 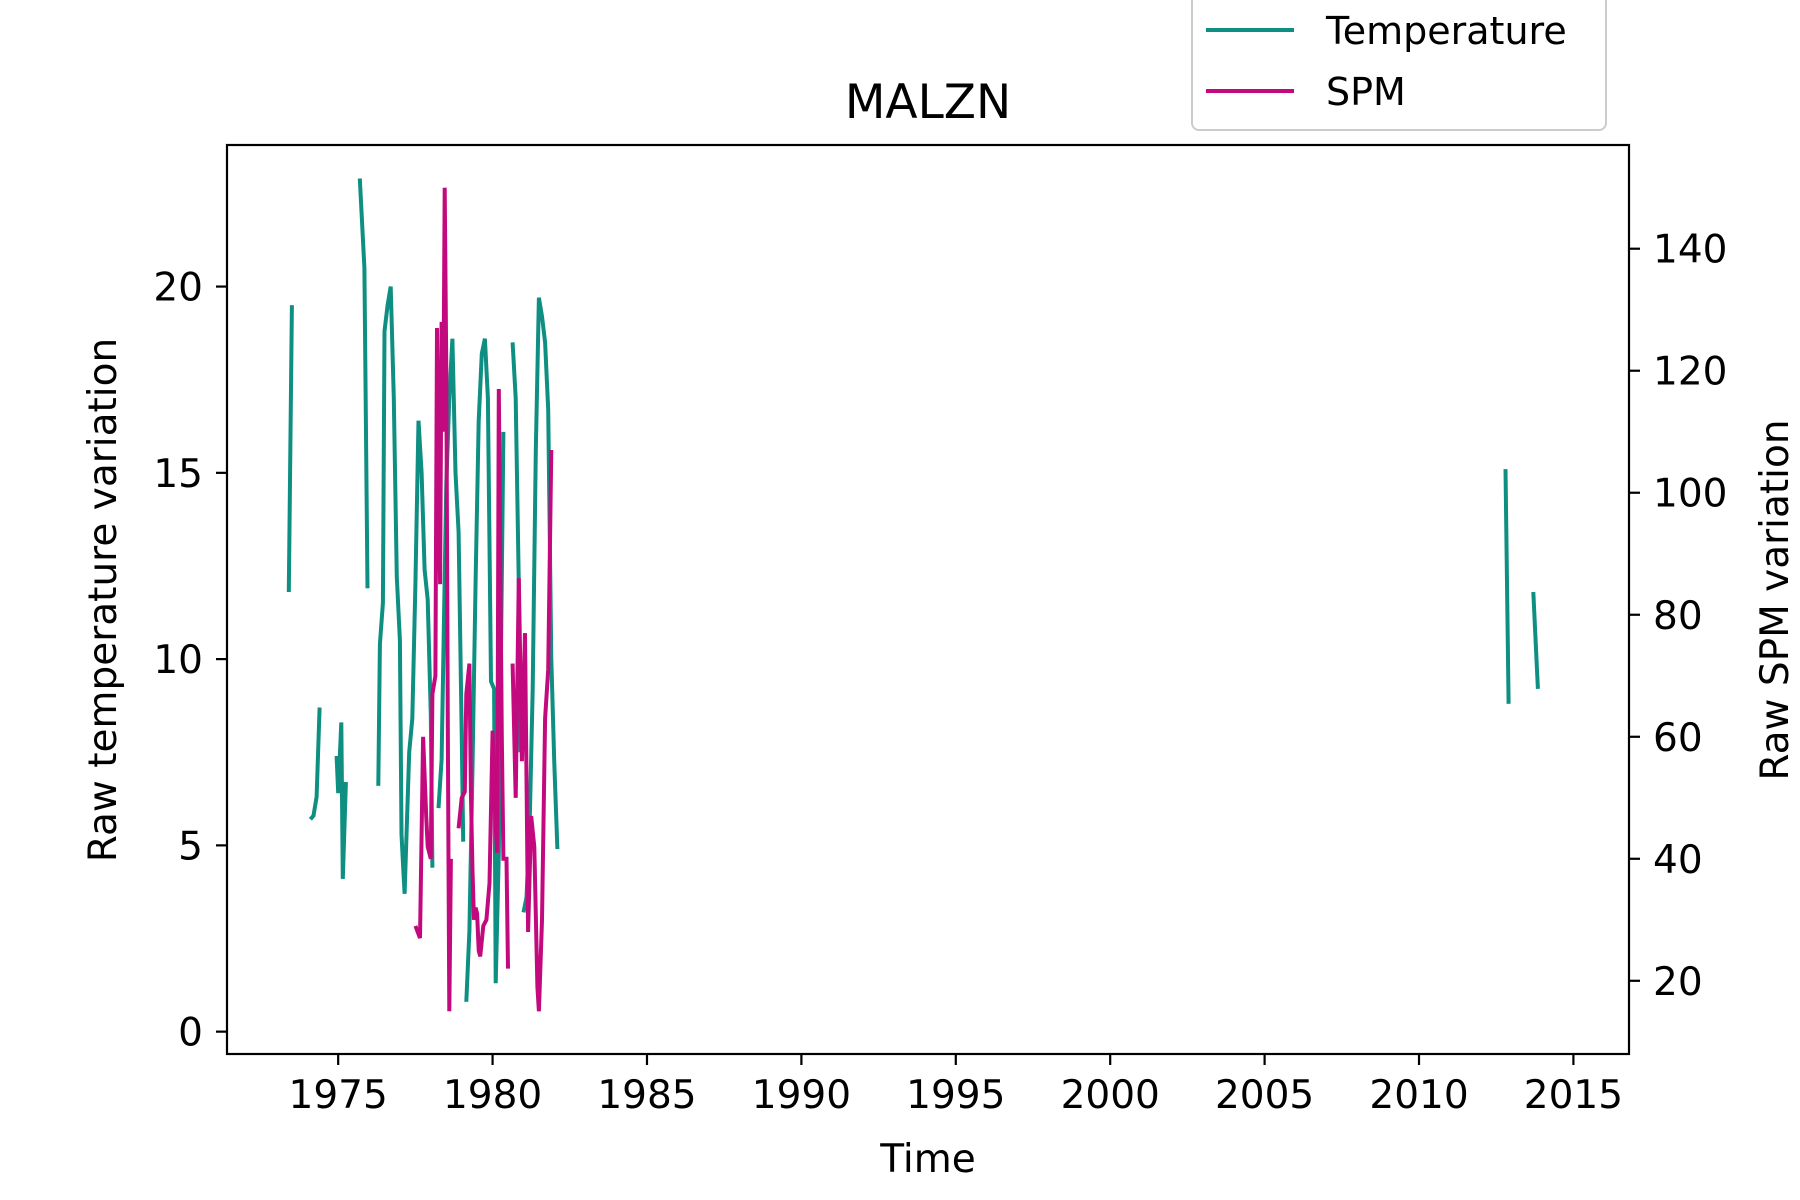 What do you see at coordinates (1418, 1095) in the screenshot?
I see `x-tick-label-2010: 2010` at bounding box center [1418, 1095].